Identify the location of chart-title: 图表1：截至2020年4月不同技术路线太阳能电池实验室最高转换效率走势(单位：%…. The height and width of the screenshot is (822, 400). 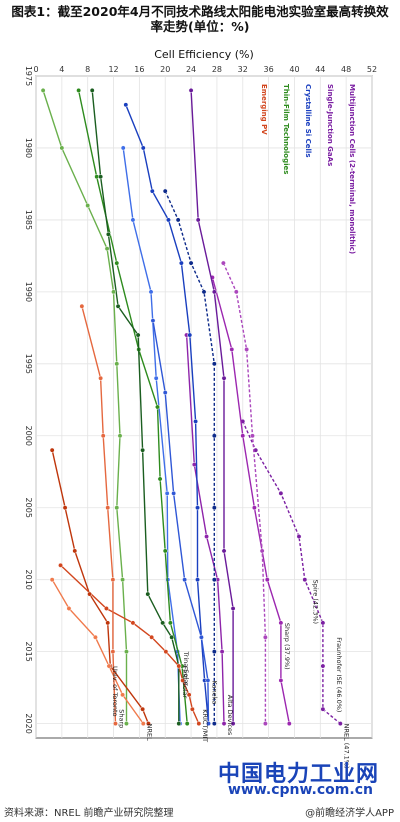
(200, 19).